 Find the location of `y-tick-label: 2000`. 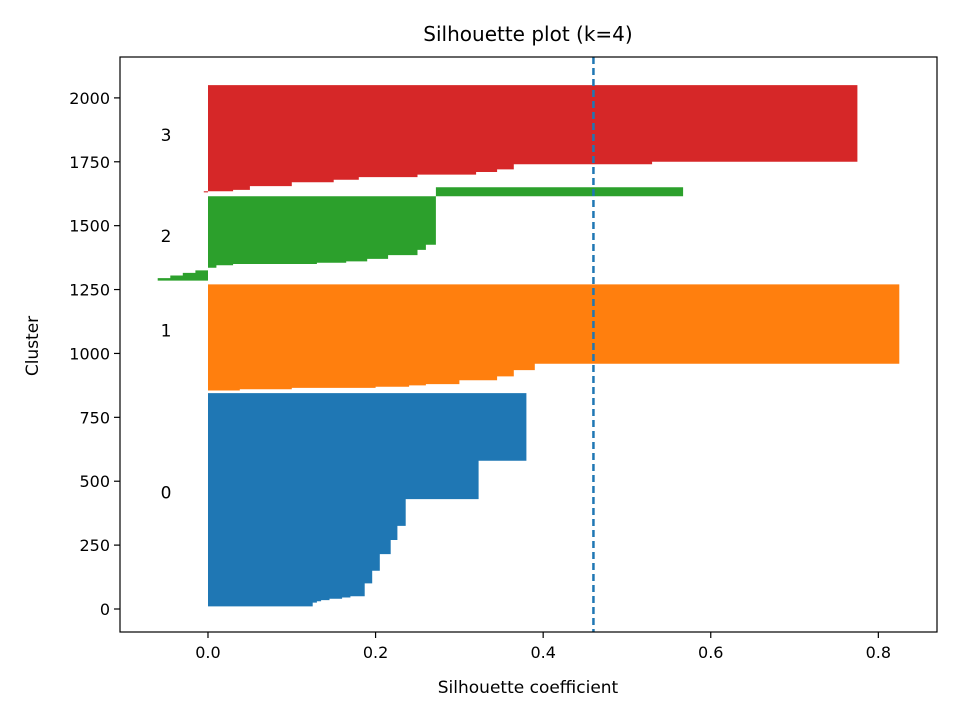

y-tick-label: 2000 is located at coordinates (89, 98).